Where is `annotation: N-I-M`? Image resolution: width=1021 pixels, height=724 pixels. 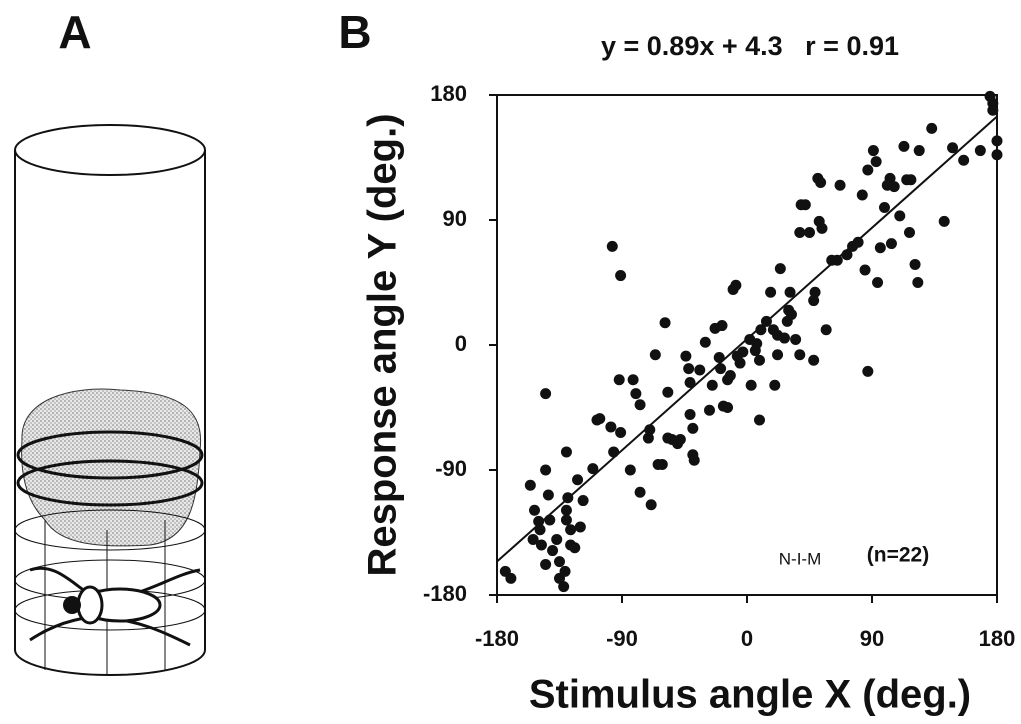 annotation: N-I-M is located at coordinates (800, 558).